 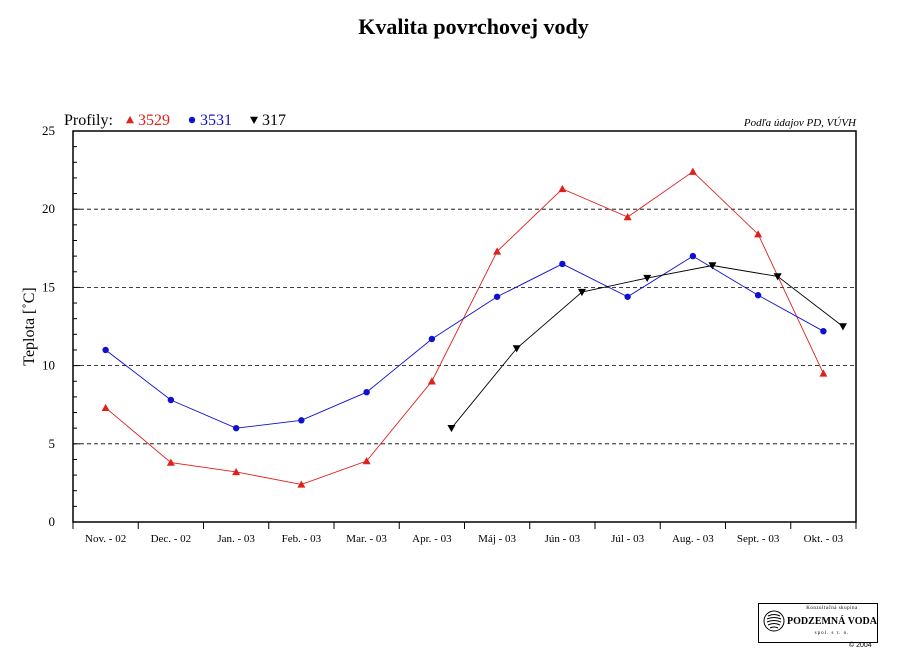 I want to click on x-tick-label: Apr. - 03, so click(x=432, y=539).